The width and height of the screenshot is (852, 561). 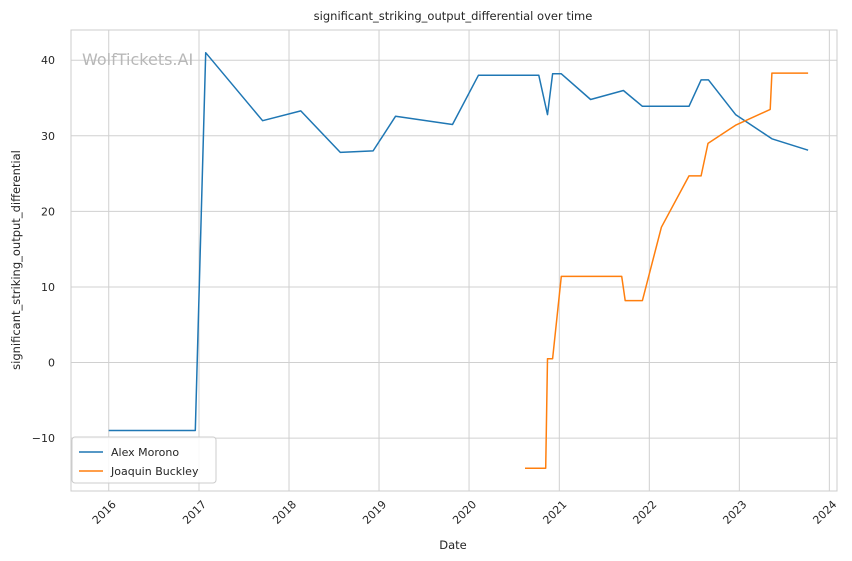 I want to click on legend-label-1: Joaquin Buckley, so click(x=154, y=471).